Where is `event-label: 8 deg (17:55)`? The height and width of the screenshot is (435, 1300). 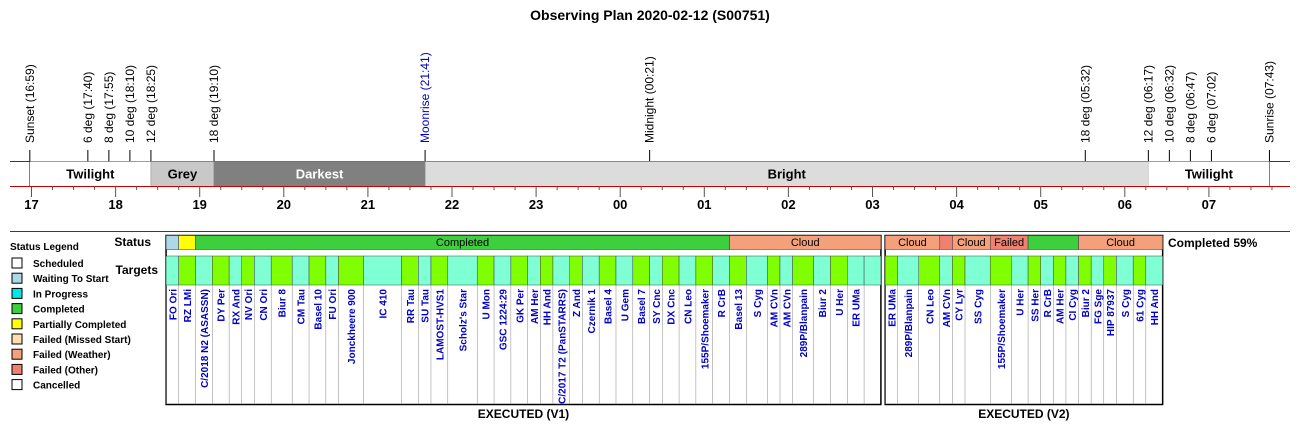 event-label: 8 deg (17:55) is located at coordinates (109, 107).